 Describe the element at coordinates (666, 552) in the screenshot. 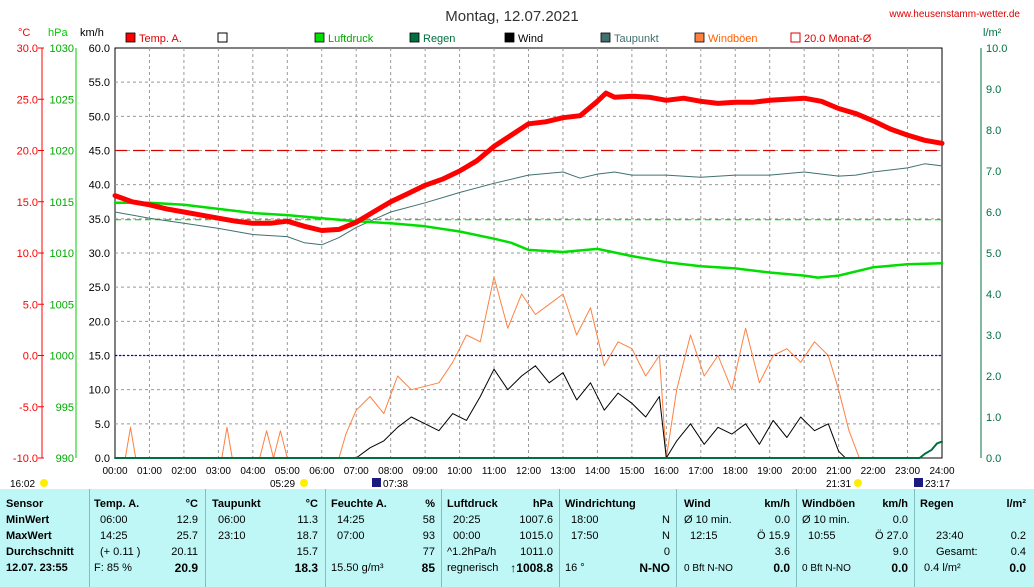

I see `dir-avg-val: 0` at that location.